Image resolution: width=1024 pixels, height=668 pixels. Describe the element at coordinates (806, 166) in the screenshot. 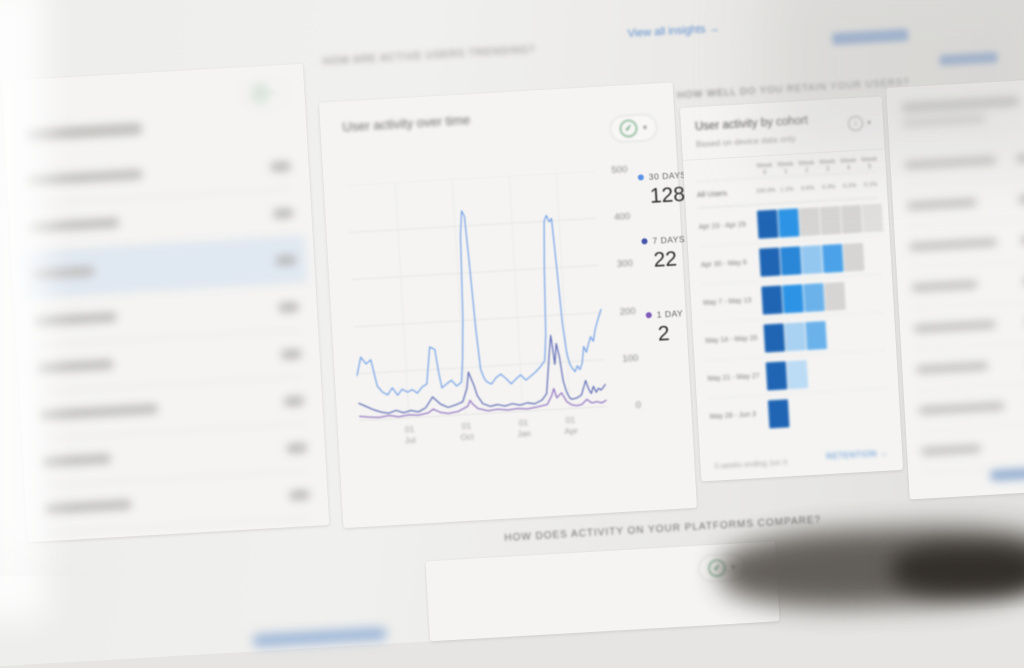

I see `cohort-column-label: Week 2` at that location.